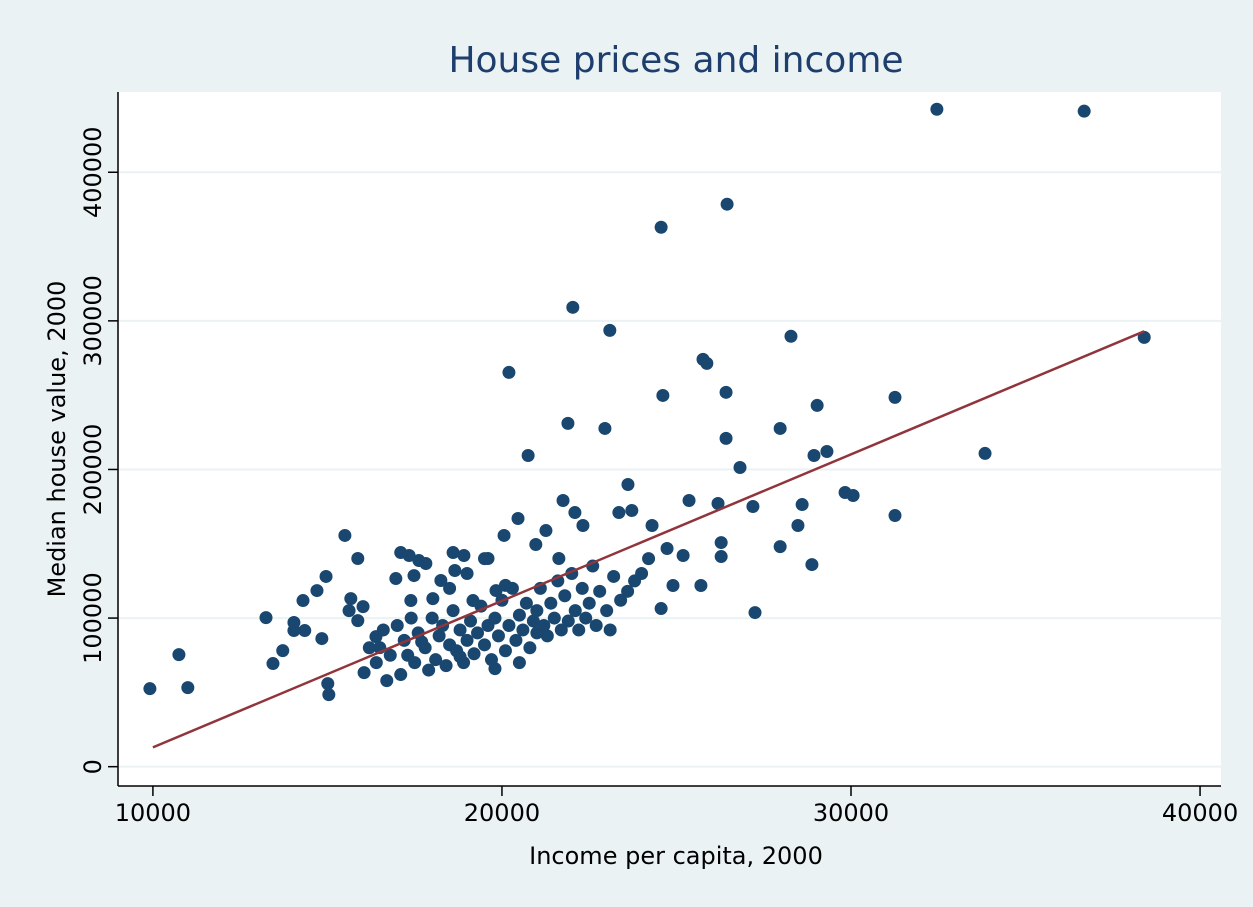  What do you see at coordinates (1200, 813) in the screenshot?
I see `x-tick-label: 40000` at bounding box center [1200, 813].